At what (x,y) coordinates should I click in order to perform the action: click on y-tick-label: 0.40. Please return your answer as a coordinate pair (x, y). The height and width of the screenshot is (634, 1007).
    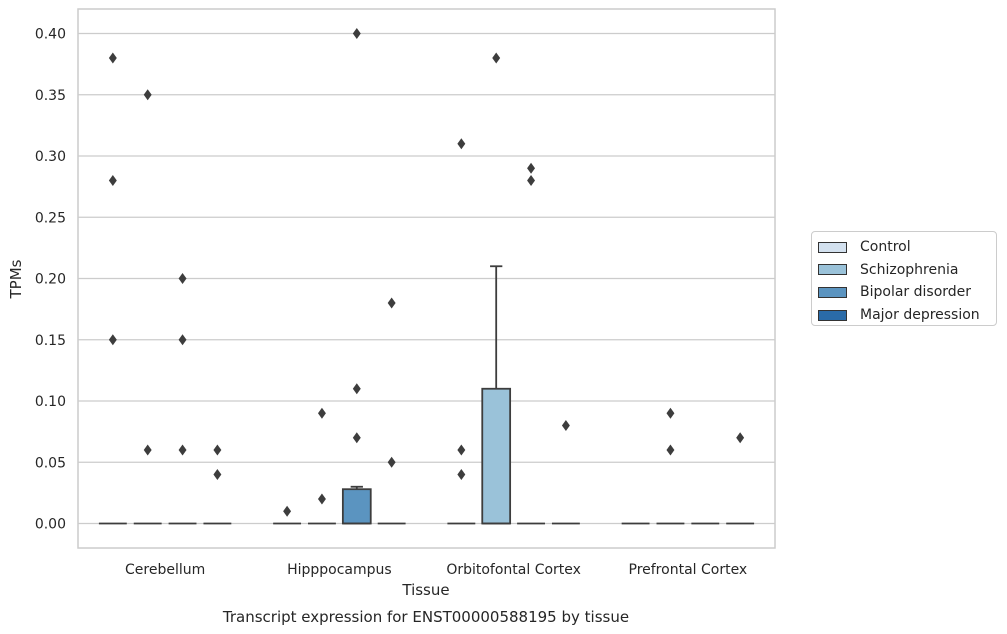
    Looking at the image, I should click on (50, 35).